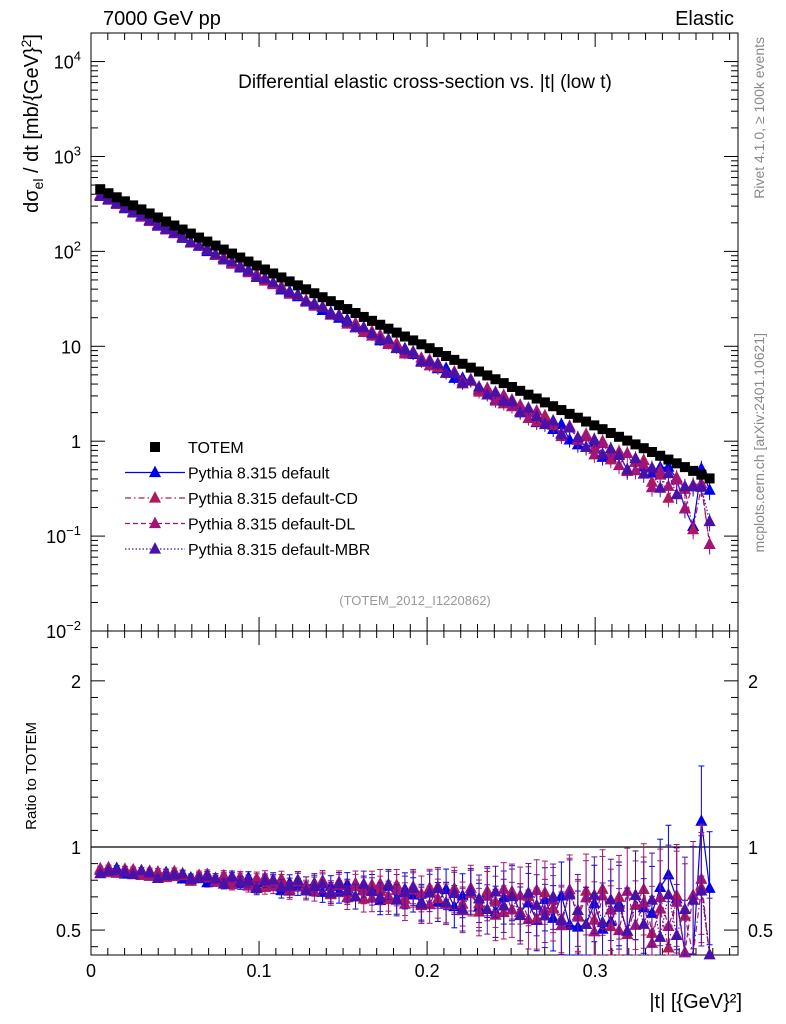  What do you see at coordinates (155, 471) in the screenshot?
I see `legend-marker-pythia-8-315-default` at bounding box center [155, 471].